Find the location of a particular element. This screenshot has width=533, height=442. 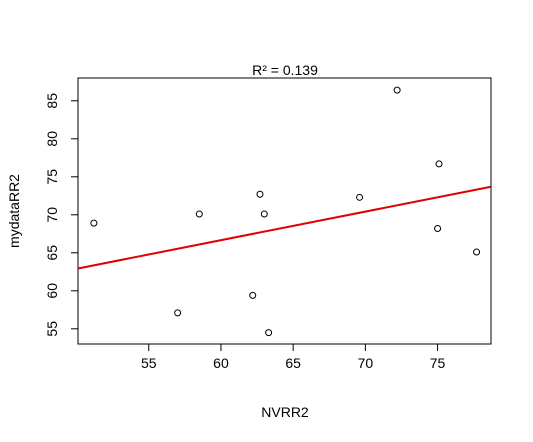

y-tick-label: 70 is located at coordinates (52, 215).